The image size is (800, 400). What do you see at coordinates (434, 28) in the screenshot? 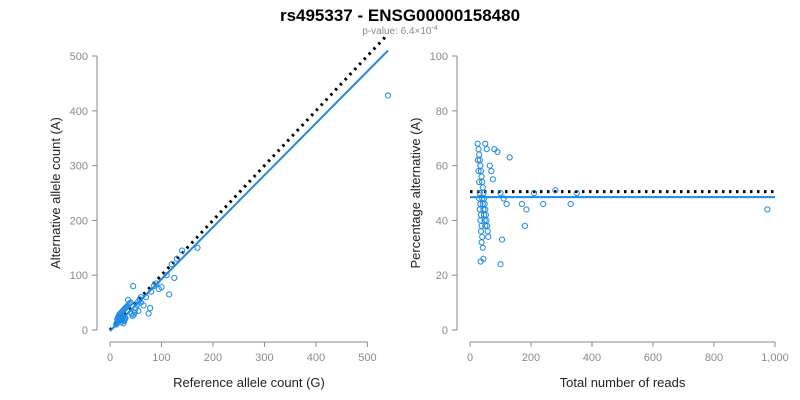
I see `p-value-exponent: -4` at bounding box center [434, 28].